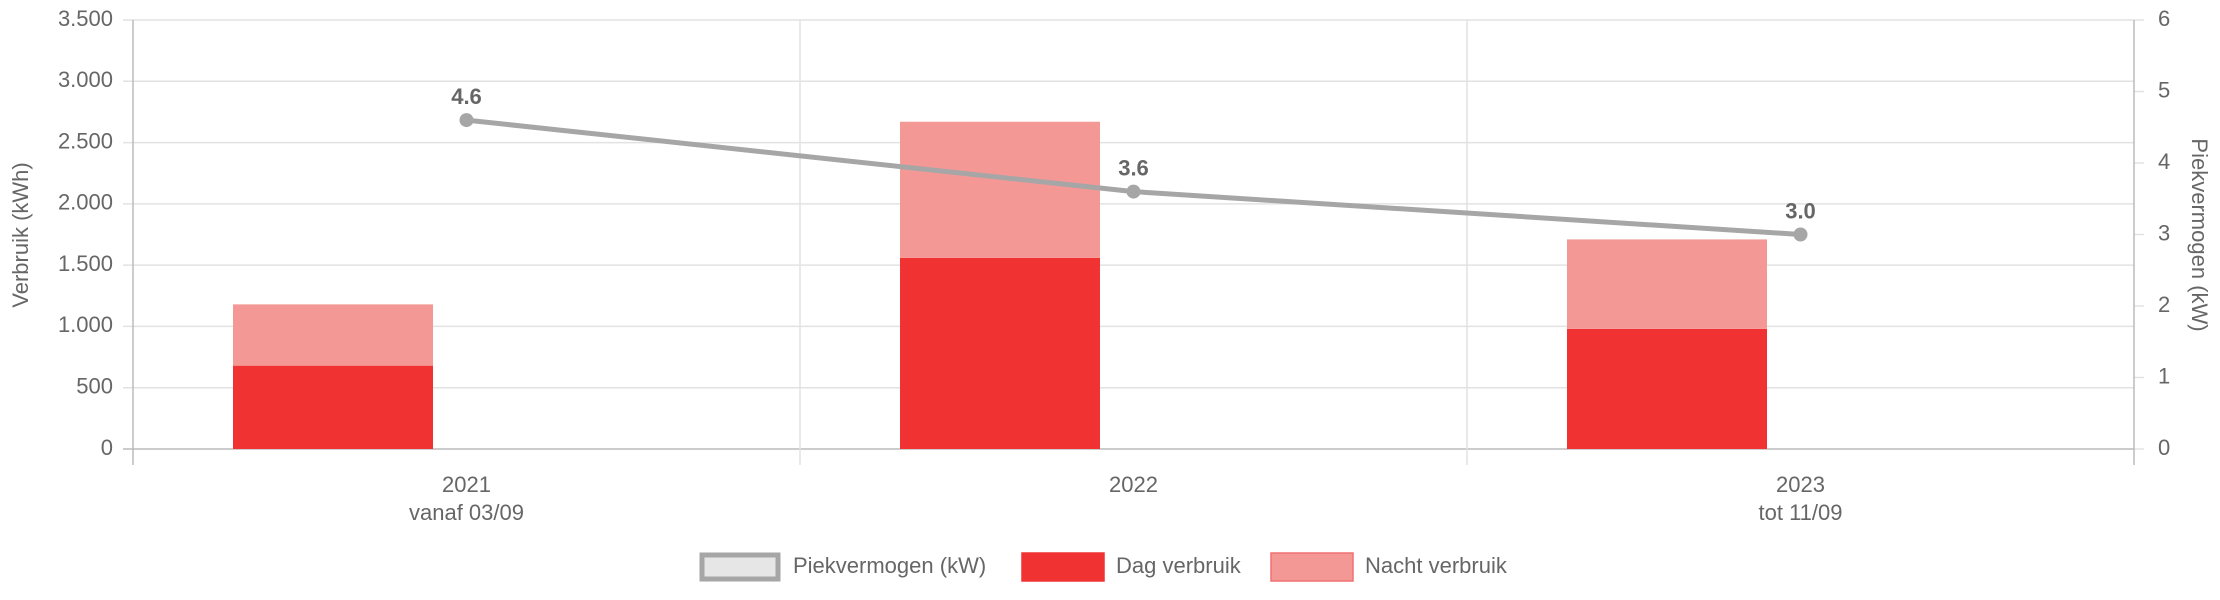 Image resolution: width=2220 pixels, height=600 pixels. Describe the element at coordinates (466, 512) in the screenshot. I see `x-tick-sublabel: vanaf 03/09` at that location.